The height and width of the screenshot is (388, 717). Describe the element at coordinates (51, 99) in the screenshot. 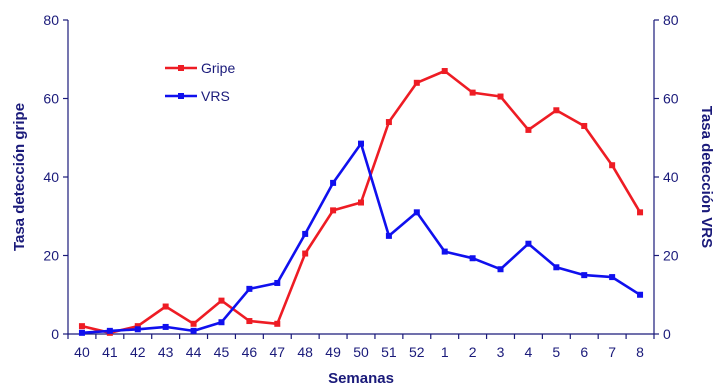

I see `y-left-tick-label: 60` at that location.